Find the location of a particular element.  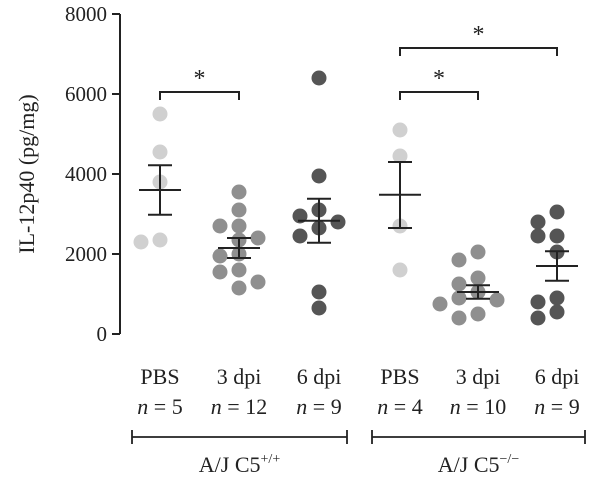

sample-size-label: n = 5 is located at coordinates (159, 406).